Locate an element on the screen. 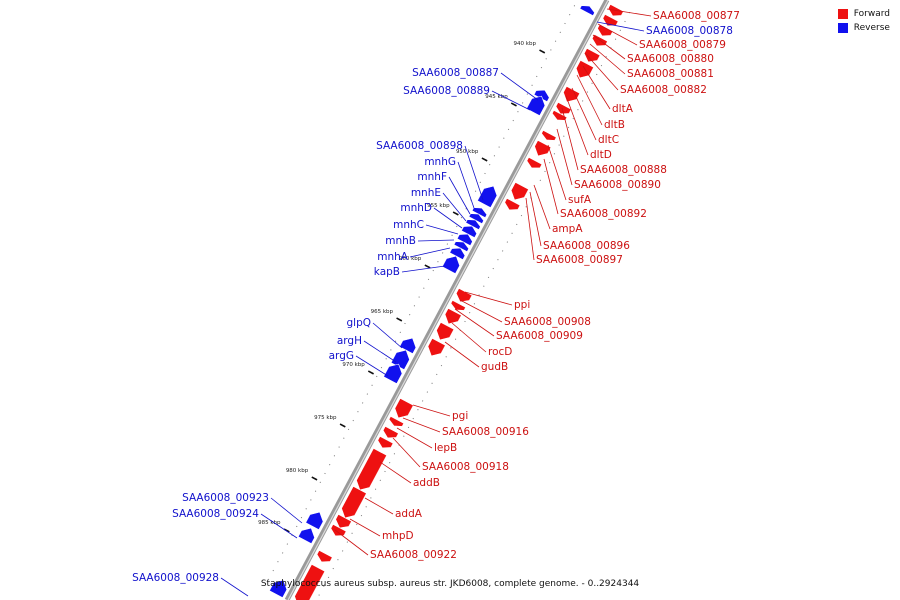 This screenshot has width=900, height=600. gene-label-rev-7: mnhD is located at coordinates (416, 208).